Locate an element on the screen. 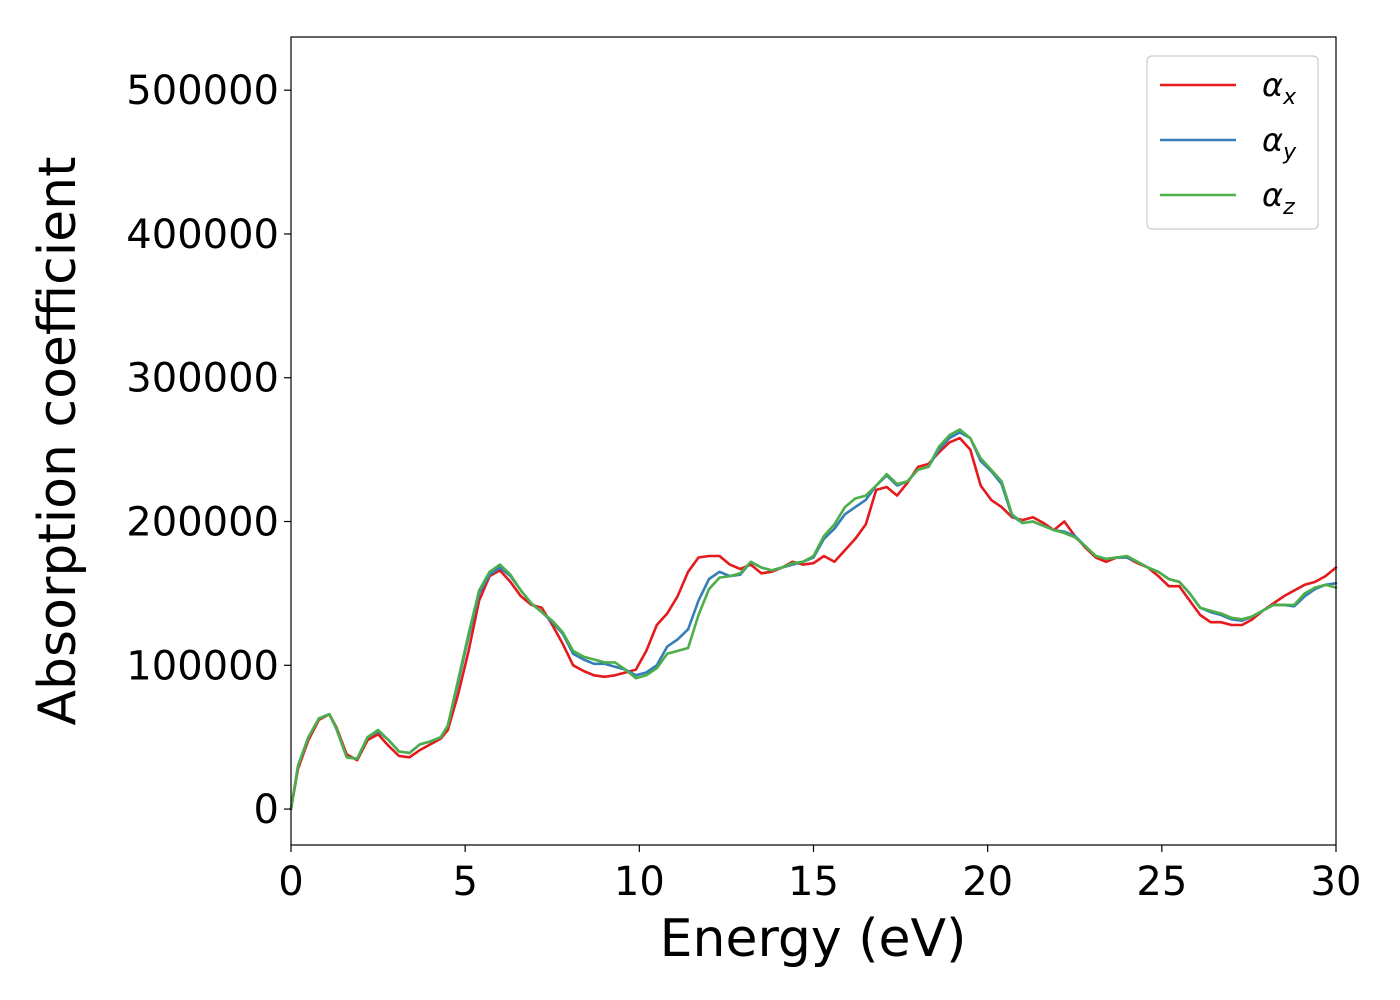 The width and height of the screenshot is (1400, 1000). y-tick-label: 100000 is located at coordinates (202, 666).